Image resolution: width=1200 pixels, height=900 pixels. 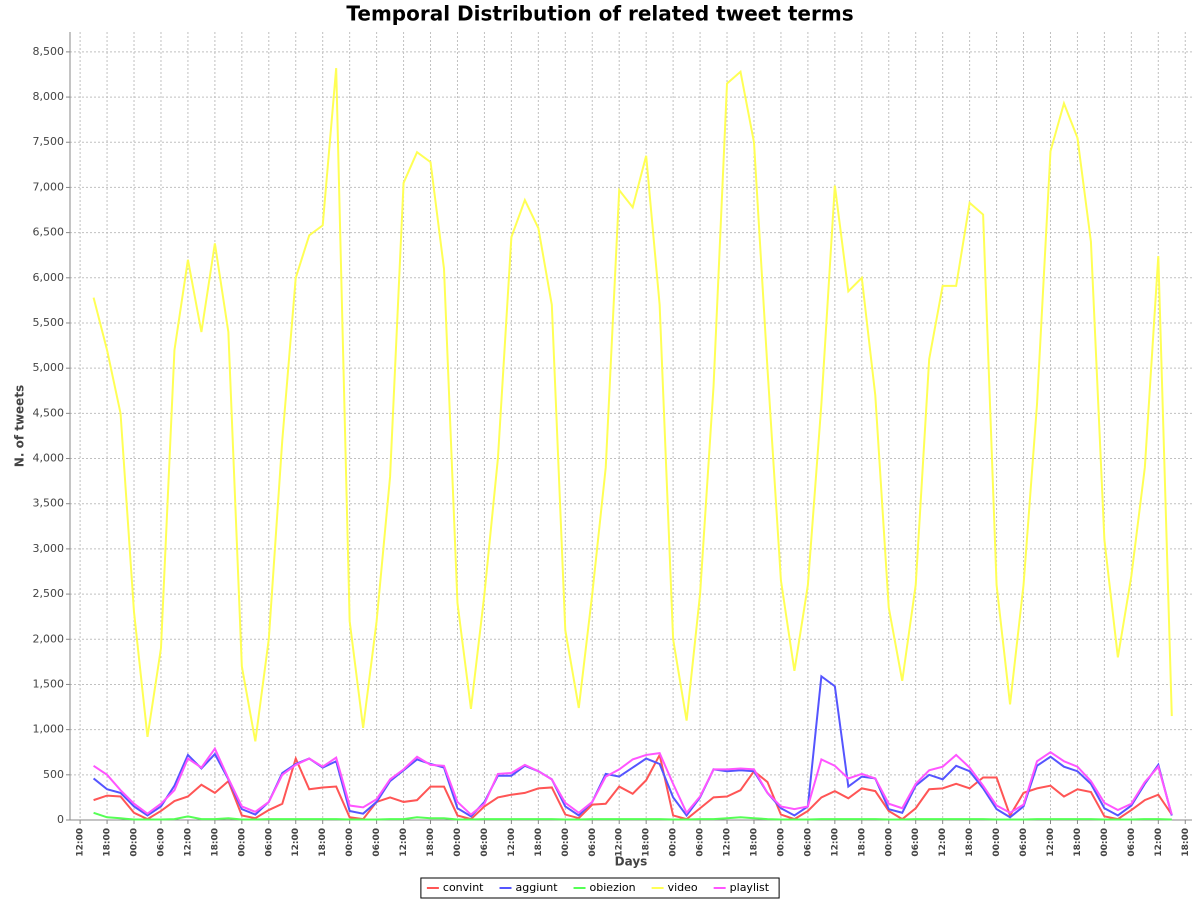 I want to click on y-tick-label: 4,500, so click(x=49, y=412).